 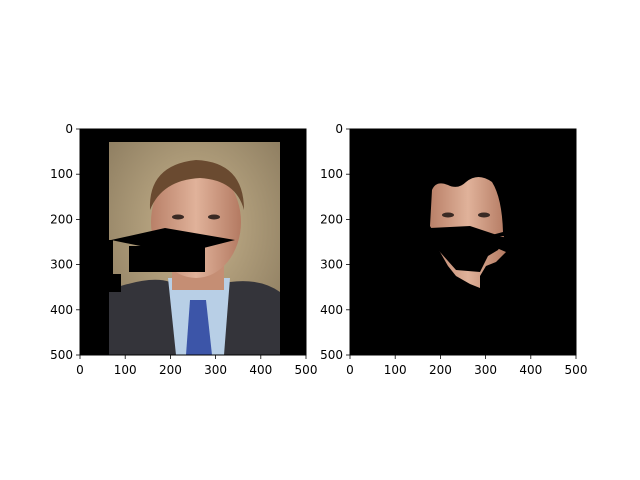 What do you see at coordinates (260, 370) in the screenshot?
I see `left-x-tick-label: 400` at bounding box center [260, 370].